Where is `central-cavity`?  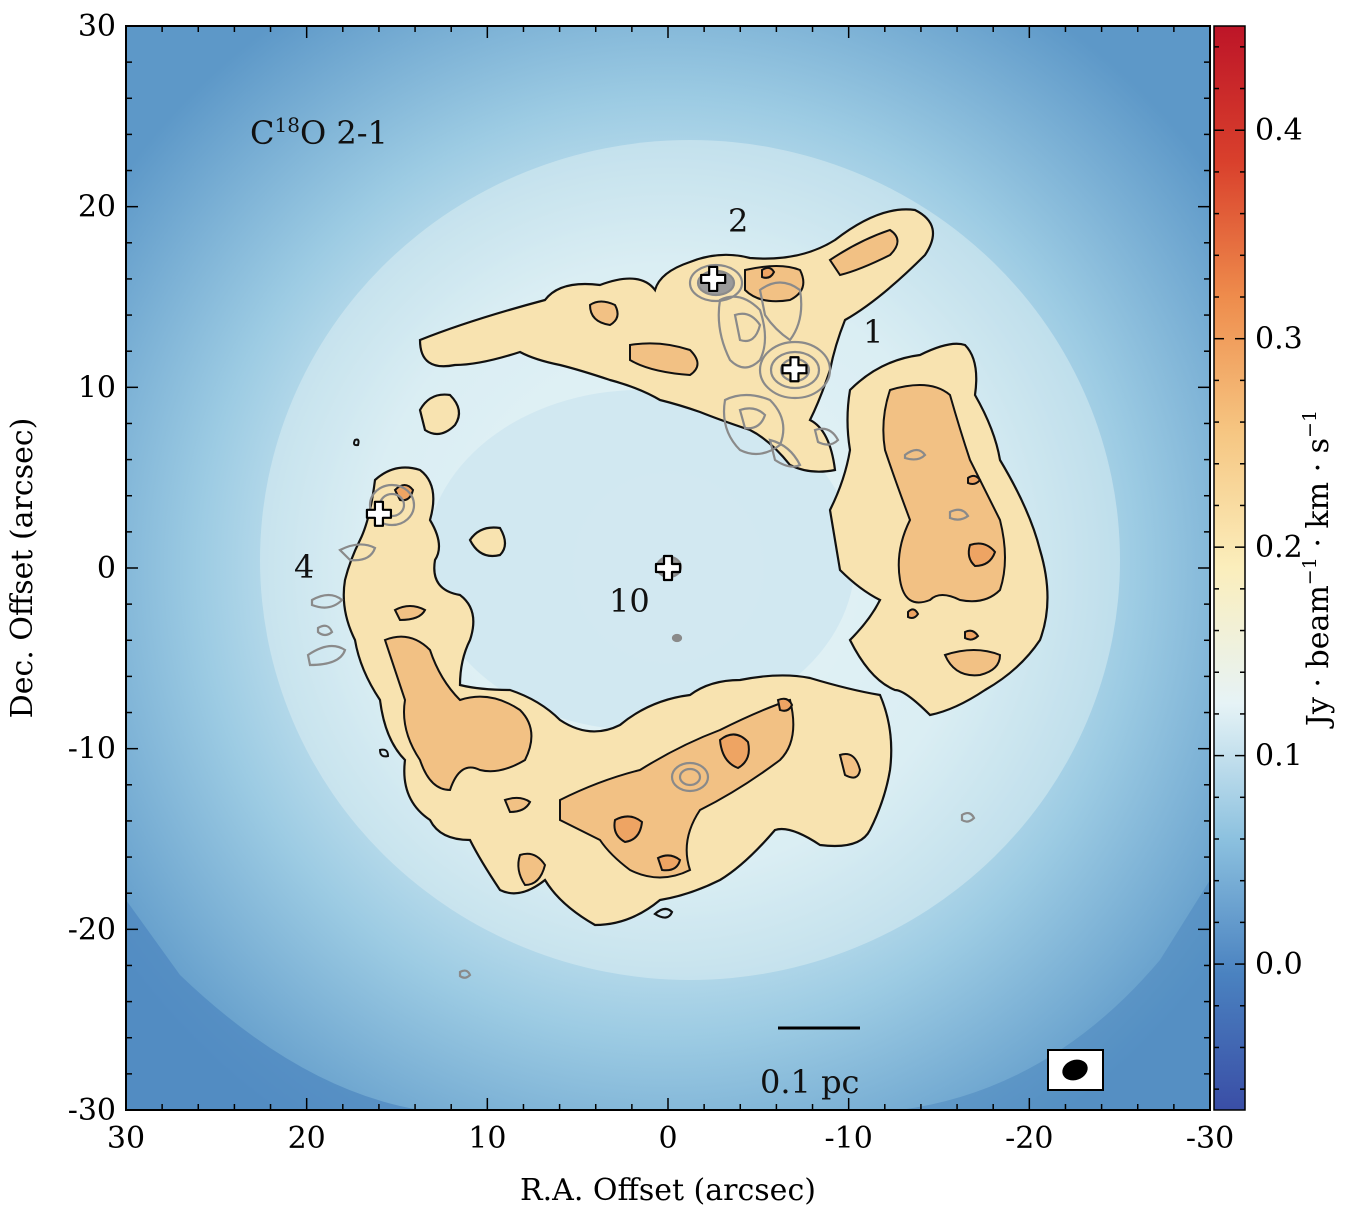
central-cavity is located at coordinates (640, 560).